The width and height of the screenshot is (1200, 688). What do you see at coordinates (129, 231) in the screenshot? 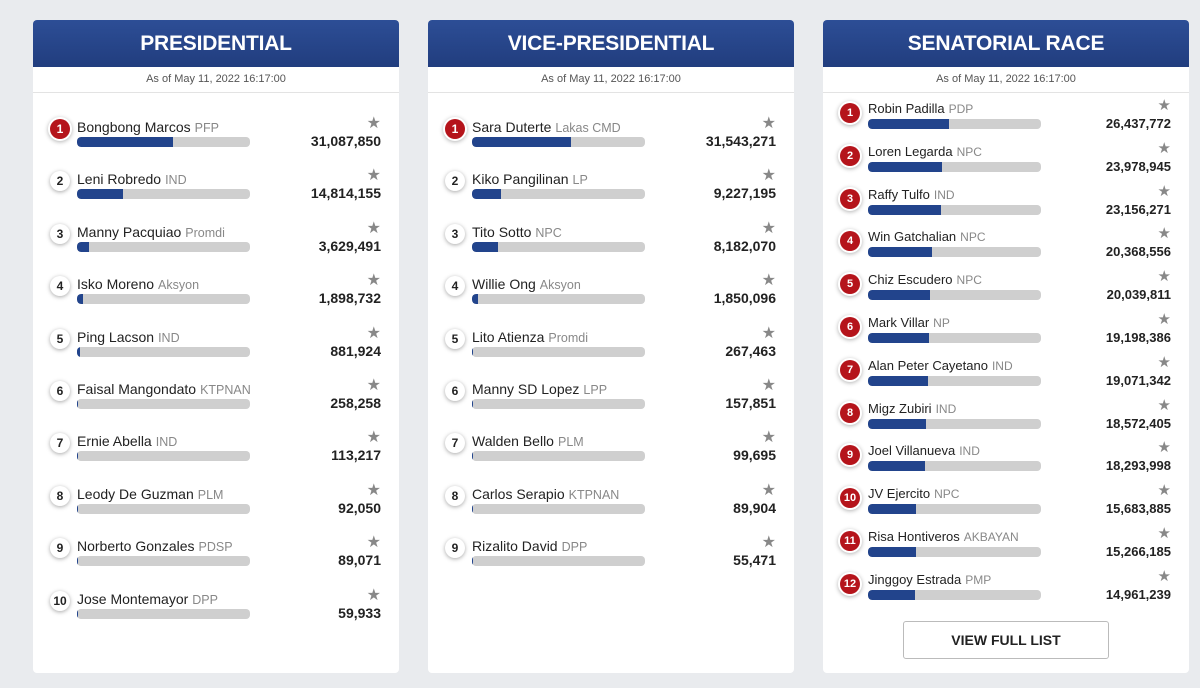
I see `candidate-name: Manny Pacquiao` at bounding box center [129, 231].